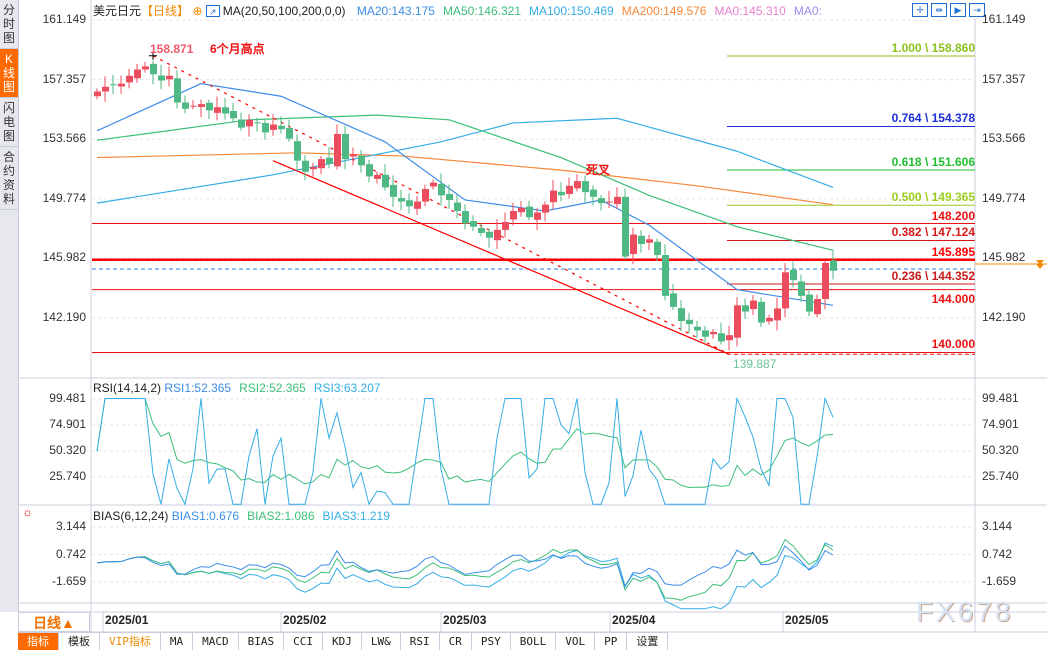  Describe the element at coordinates (611, 641) in the screenshot. I see `indicator-tab-14: PP` at that location.